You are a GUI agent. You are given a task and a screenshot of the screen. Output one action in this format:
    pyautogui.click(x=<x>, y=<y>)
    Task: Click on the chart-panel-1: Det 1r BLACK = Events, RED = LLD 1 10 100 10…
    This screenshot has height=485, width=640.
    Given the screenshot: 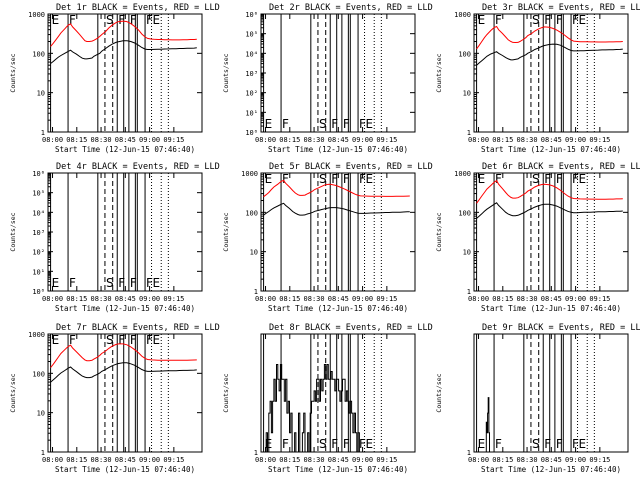 What is the action you would take?
    pyautogui.click(x=114, y=78)
    